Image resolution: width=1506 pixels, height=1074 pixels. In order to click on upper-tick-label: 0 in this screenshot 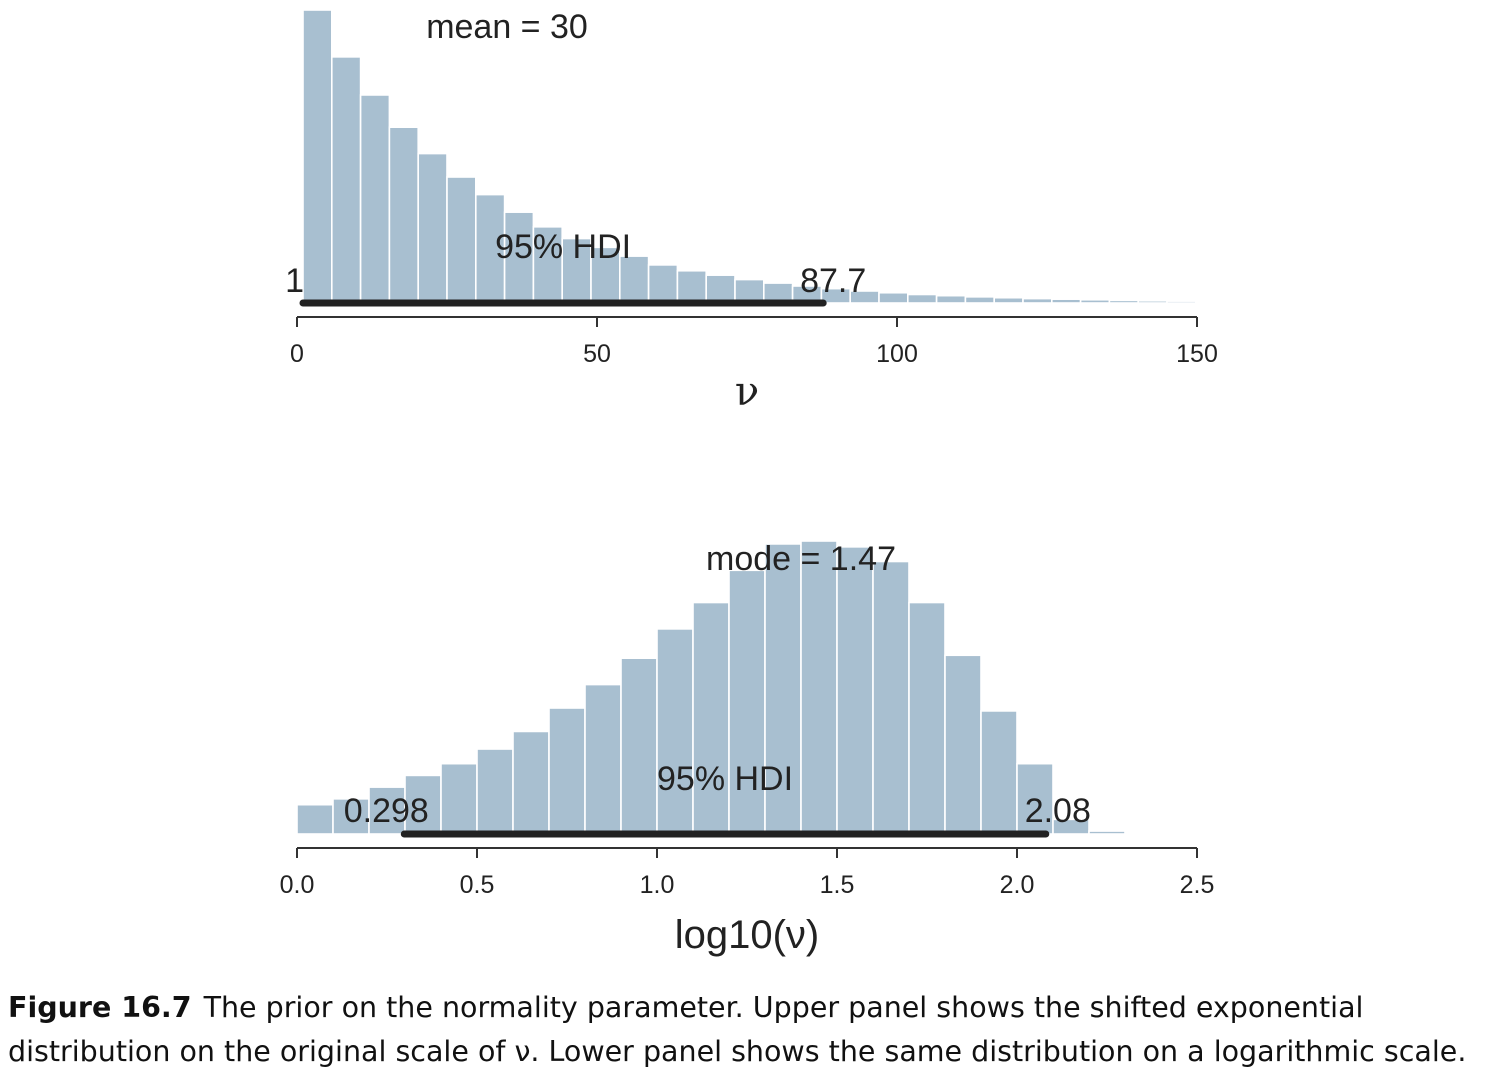, I will do `click(297, 354)`.